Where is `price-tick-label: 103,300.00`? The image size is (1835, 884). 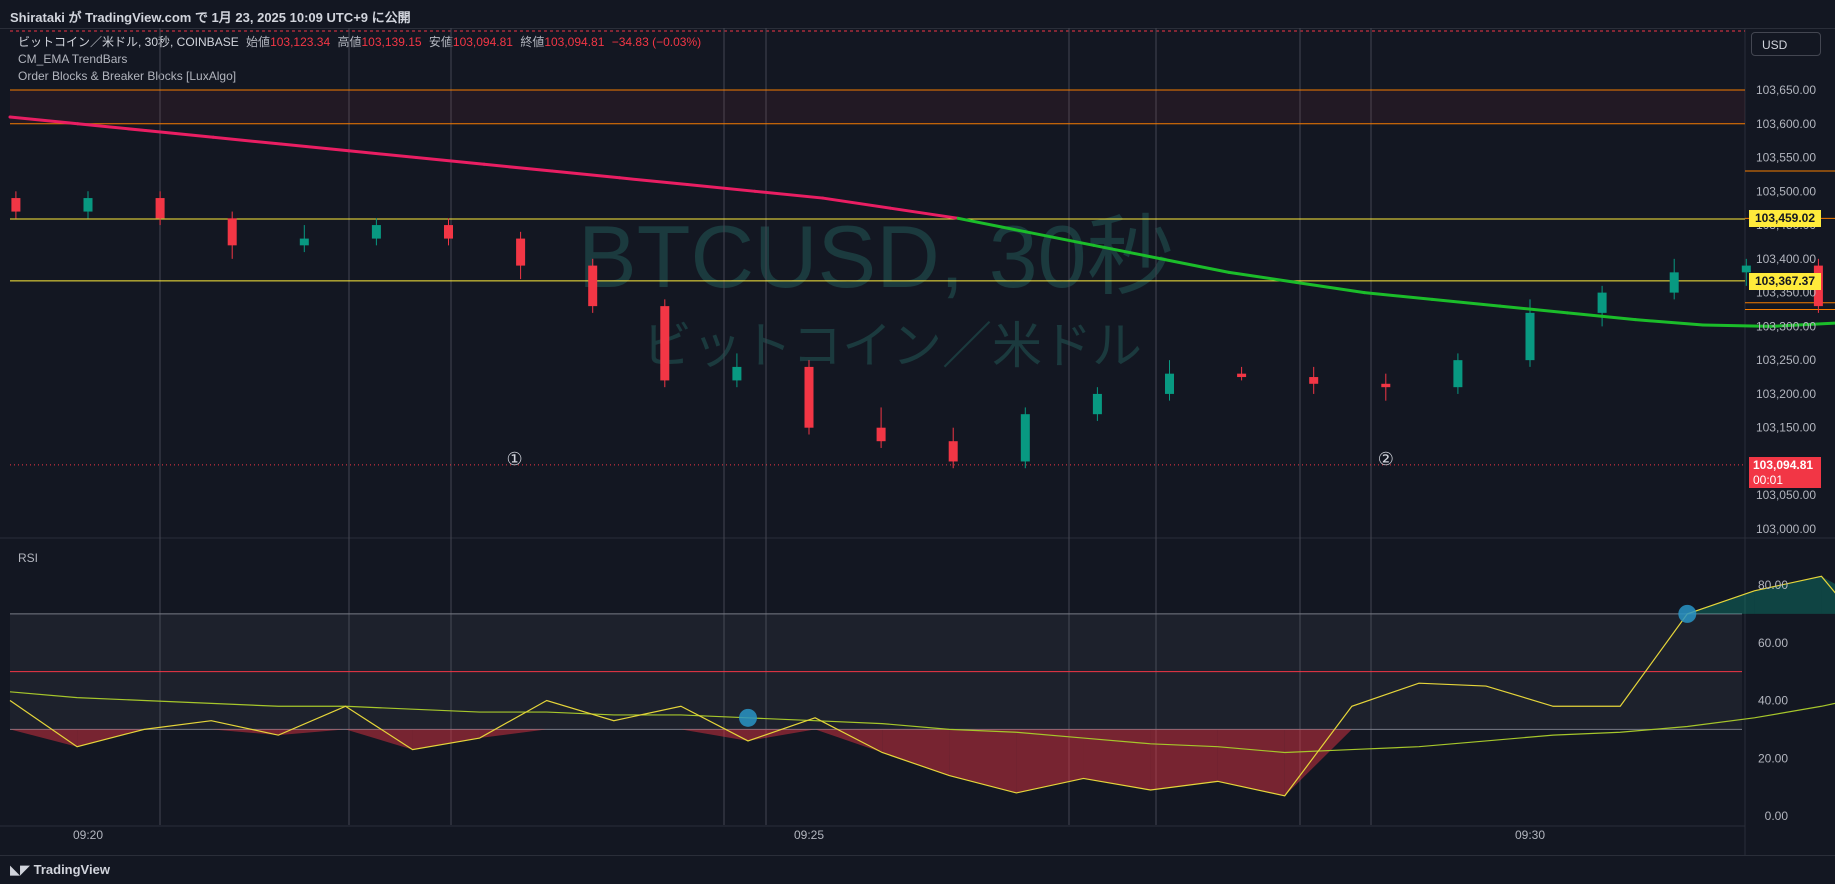
price-tick-label: 103,300.00 is located at coordinates (1786, 326).